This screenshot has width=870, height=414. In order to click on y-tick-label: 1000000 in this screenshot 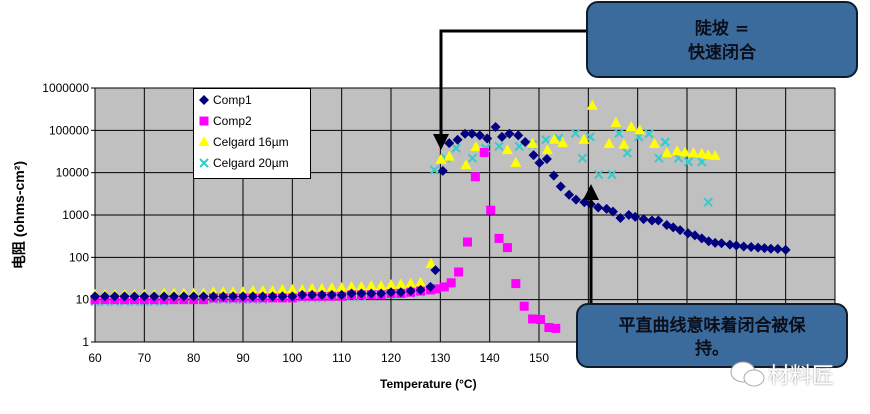, I will do `click(65, 88)`.